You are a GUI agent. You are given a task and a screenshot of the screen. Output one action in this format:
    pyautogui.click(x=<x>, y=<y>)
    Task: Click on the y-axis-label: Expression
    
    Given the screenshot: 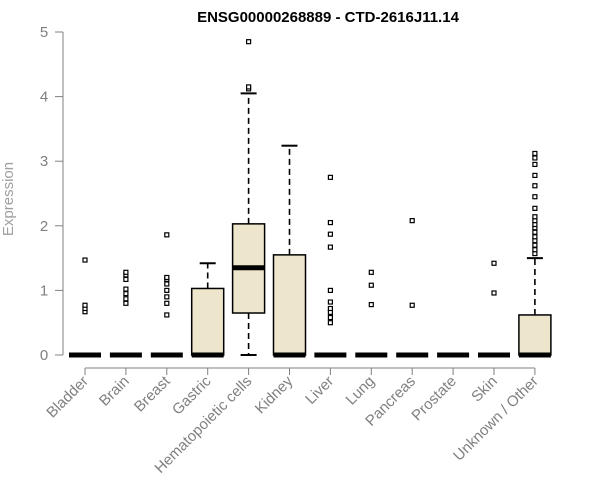 What is the action you would take?
    pyautogui.click(x=8, y=199)
    